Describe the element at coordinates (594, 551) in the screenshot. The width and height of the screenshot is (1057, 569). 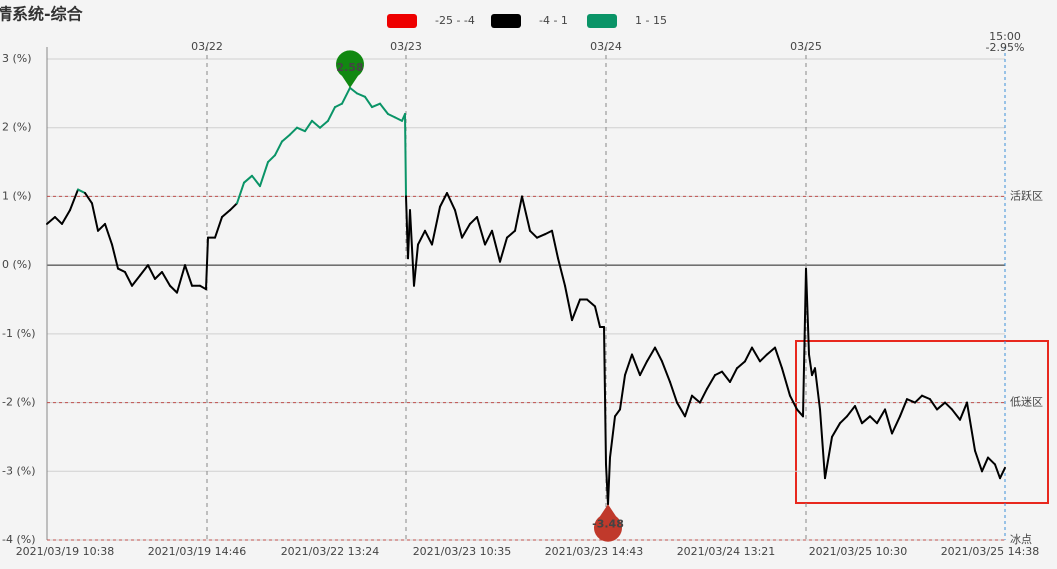
I see `x-tick-label: 2021/03/23 14:43` at that location.